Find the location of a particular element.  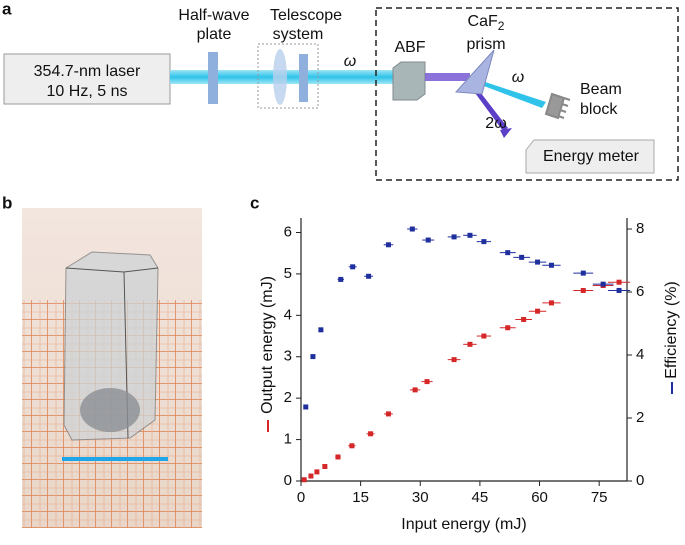

y-tick-label: 1 is located at coordinates (288, 439).